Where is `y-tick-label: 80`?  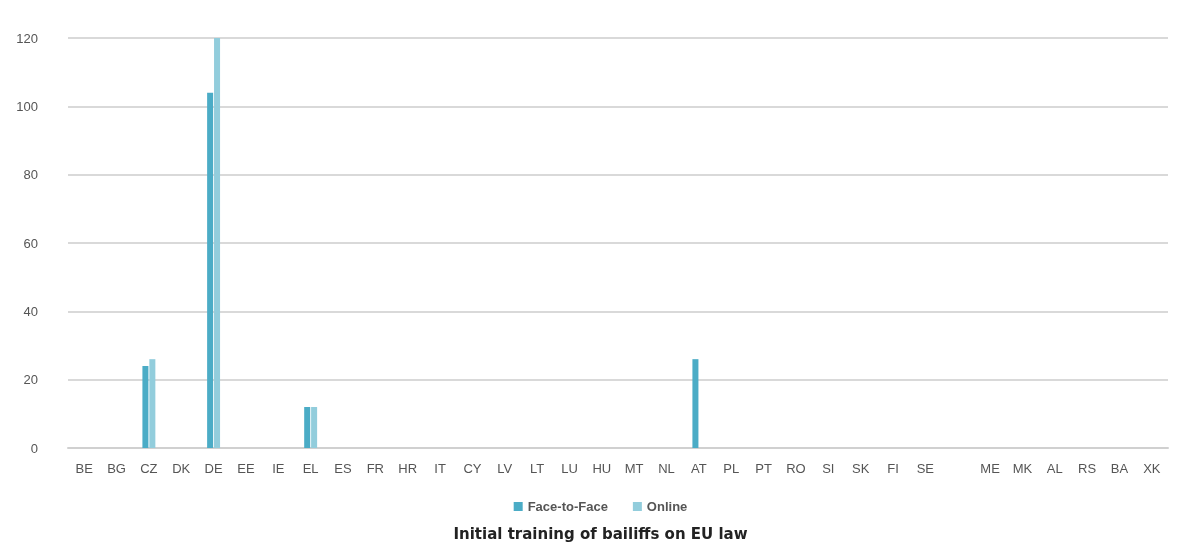 y-tick-label: 80 is located at coordinates (30, 175).